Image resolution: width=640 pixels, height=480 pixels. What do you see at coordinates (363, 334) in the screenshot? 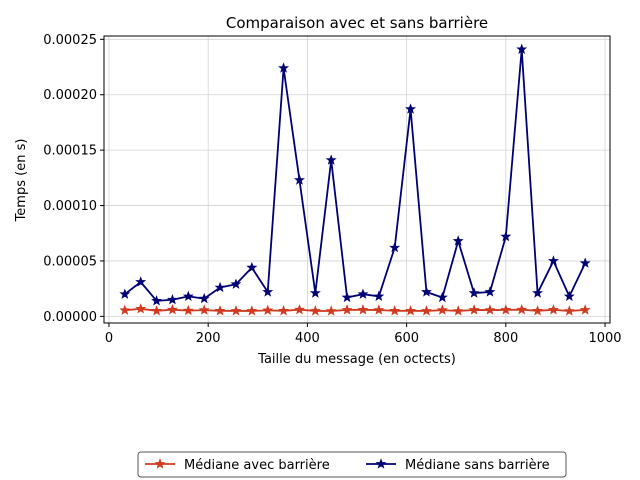
I see `x-axis: 0 200 400 600 800 1000` at bounding box center [363, 334].